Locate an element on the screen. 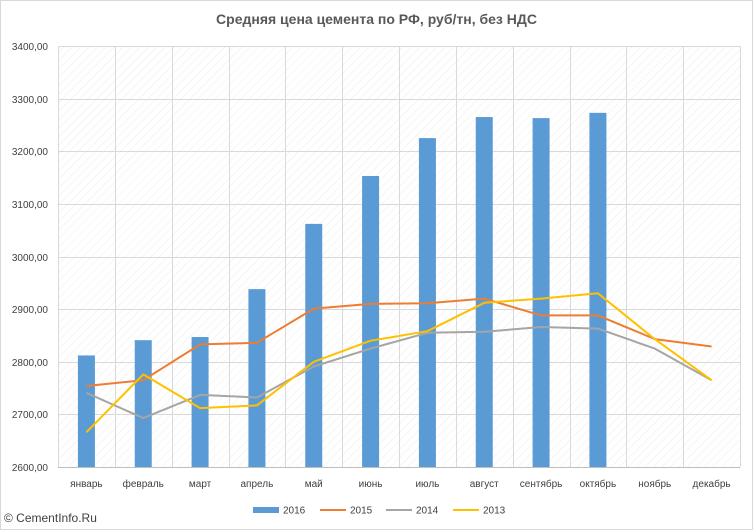  y-tick-label: 2600,00 is located at coordinates (30, 468).